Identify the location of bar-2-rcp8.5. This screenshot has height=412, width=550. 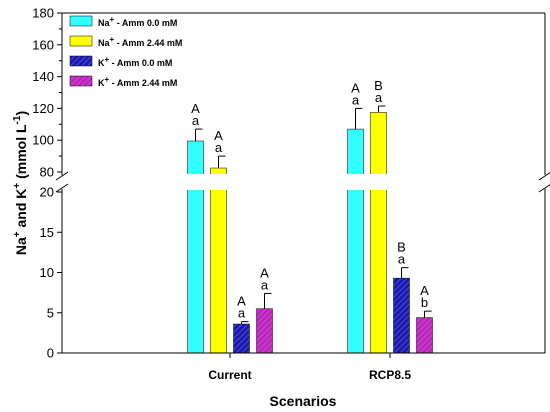
(378, 233).